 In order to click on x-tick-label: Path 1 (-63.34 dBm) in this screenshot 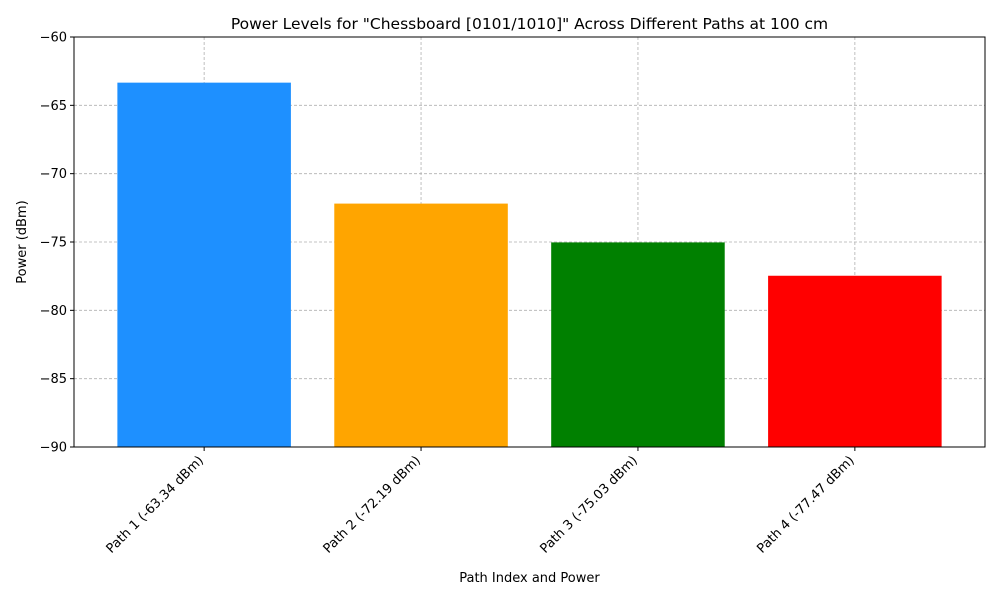, I will do `click(155, 504)`.